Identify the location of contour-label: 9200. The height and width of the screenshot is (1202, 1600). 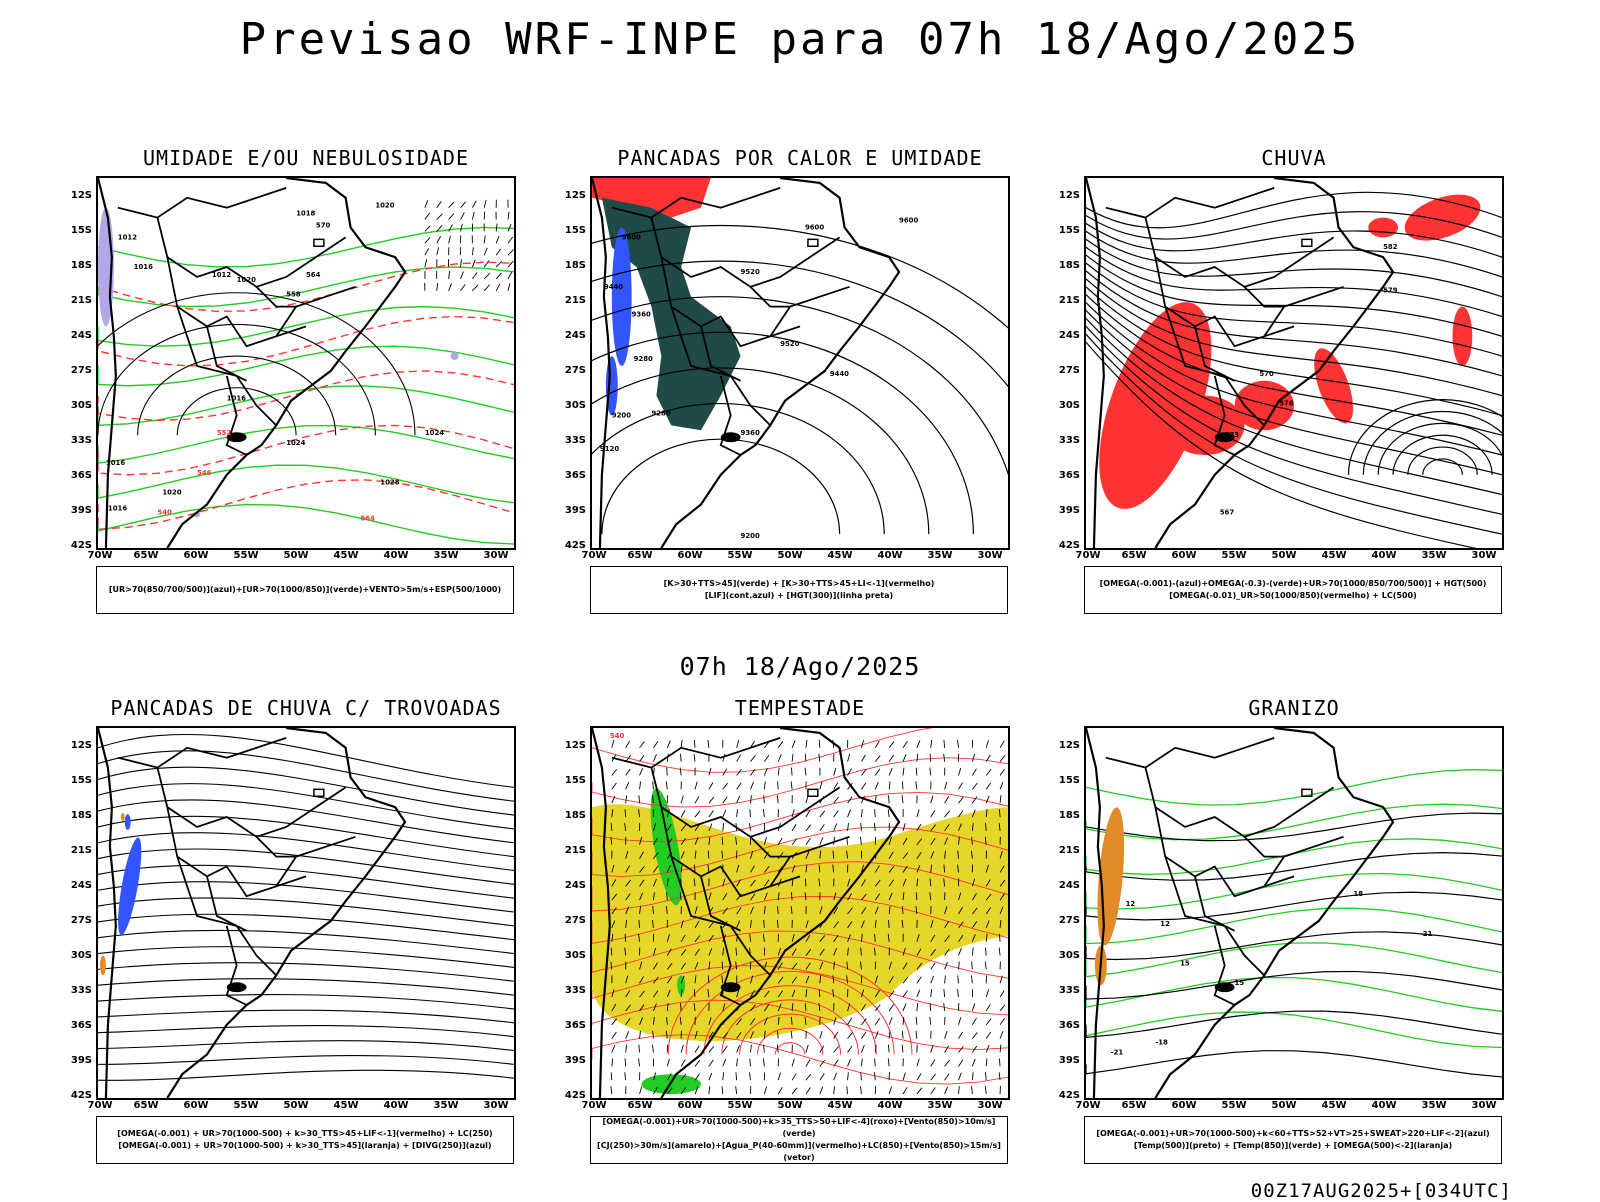
(750, 536).